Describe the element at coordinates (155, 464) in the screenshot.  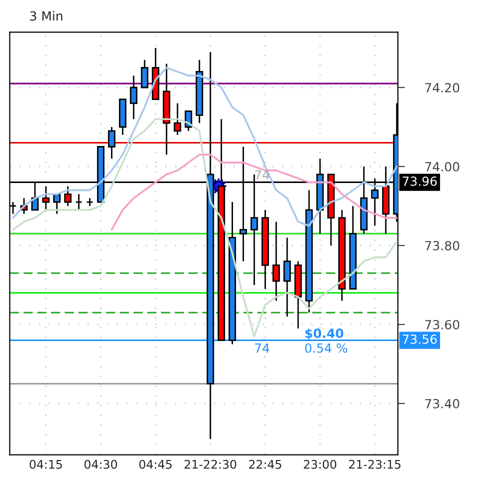
I see `x-tick-label: 04:45` at that location.